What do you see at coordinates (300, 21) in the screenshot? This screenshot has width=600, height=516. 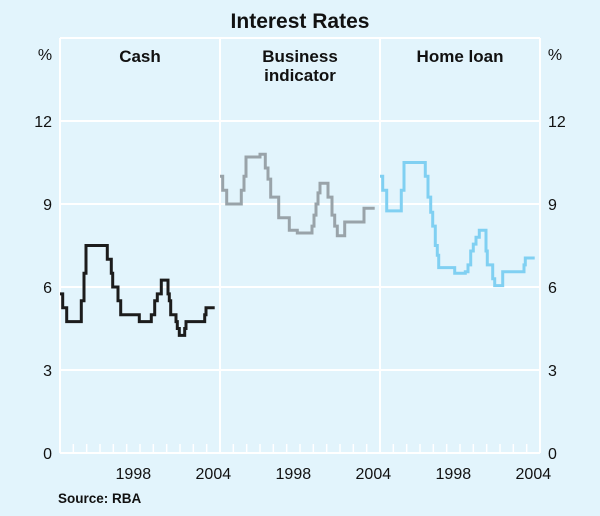 I see `chart-title: Interest Rates` at bounding box center [300, 21].